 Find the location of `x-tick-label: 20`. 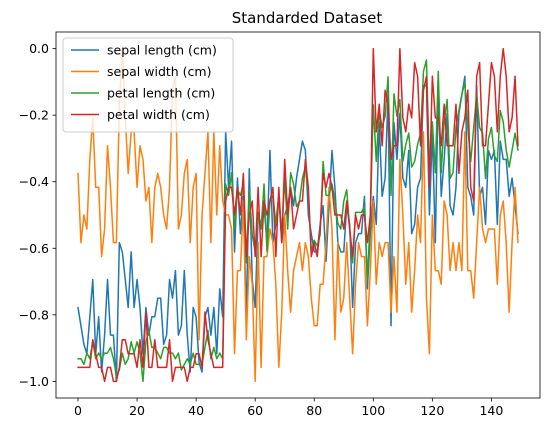

x-tick-label: 20 is located at coordinates (137, 410).